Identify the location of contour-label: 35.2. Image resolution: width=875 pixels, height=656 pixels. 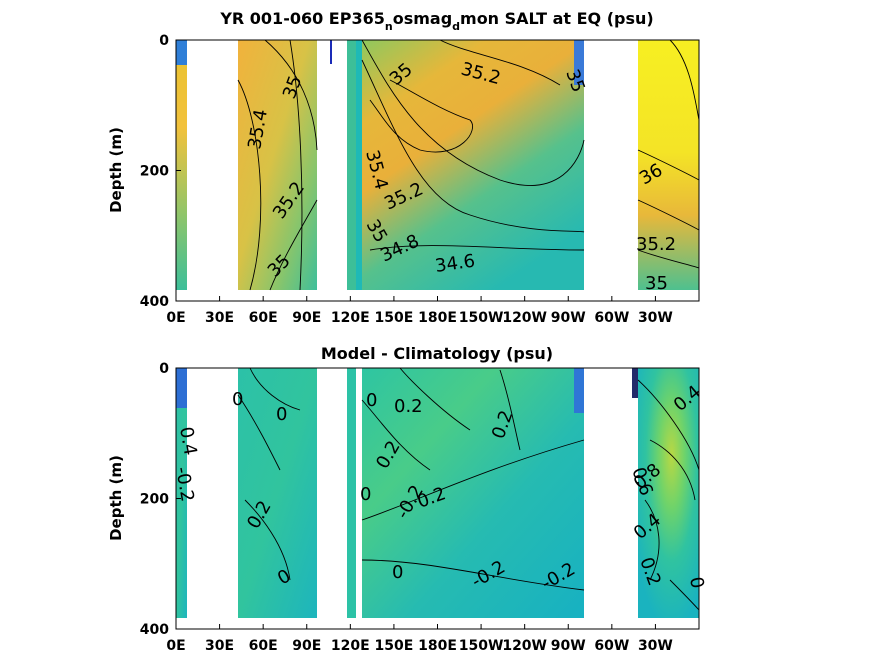
(656, 244).